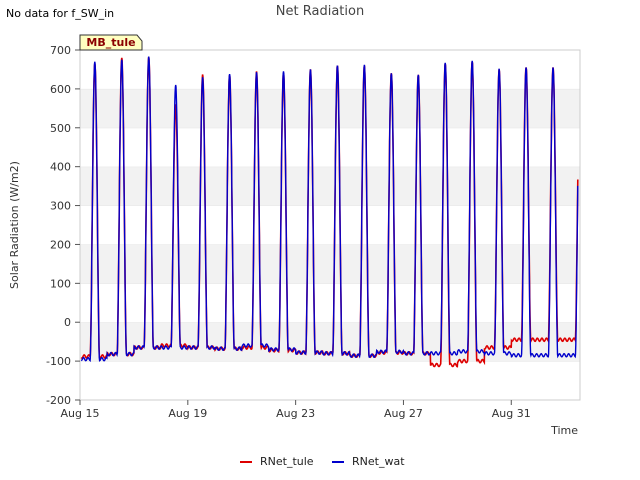  What do you see at coordinates (63, 225) in the screenshot?
I see `y-axis: -200 -100 0 100 200 300 400 500 600 700` at bounding box center [63, 225].